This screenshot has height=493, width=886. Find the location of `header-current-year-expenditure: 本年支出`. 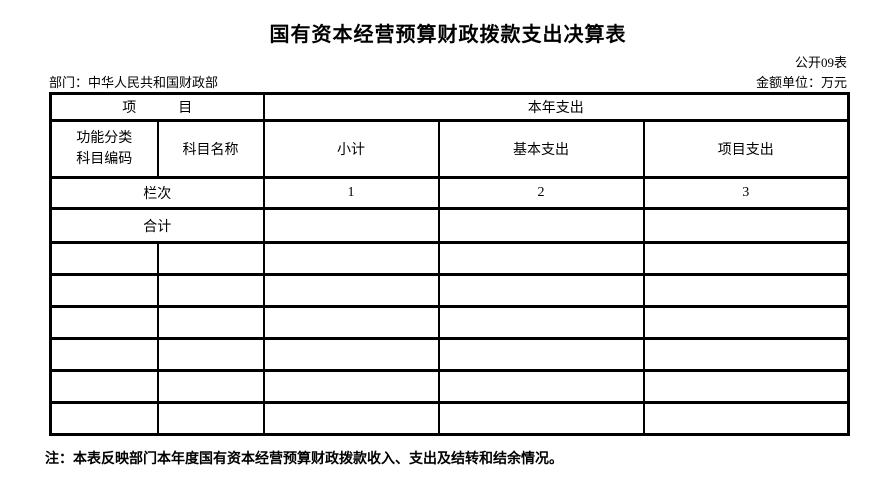

header-current-year-expenditure: 本年支出 is located at coordinates (556, 107).